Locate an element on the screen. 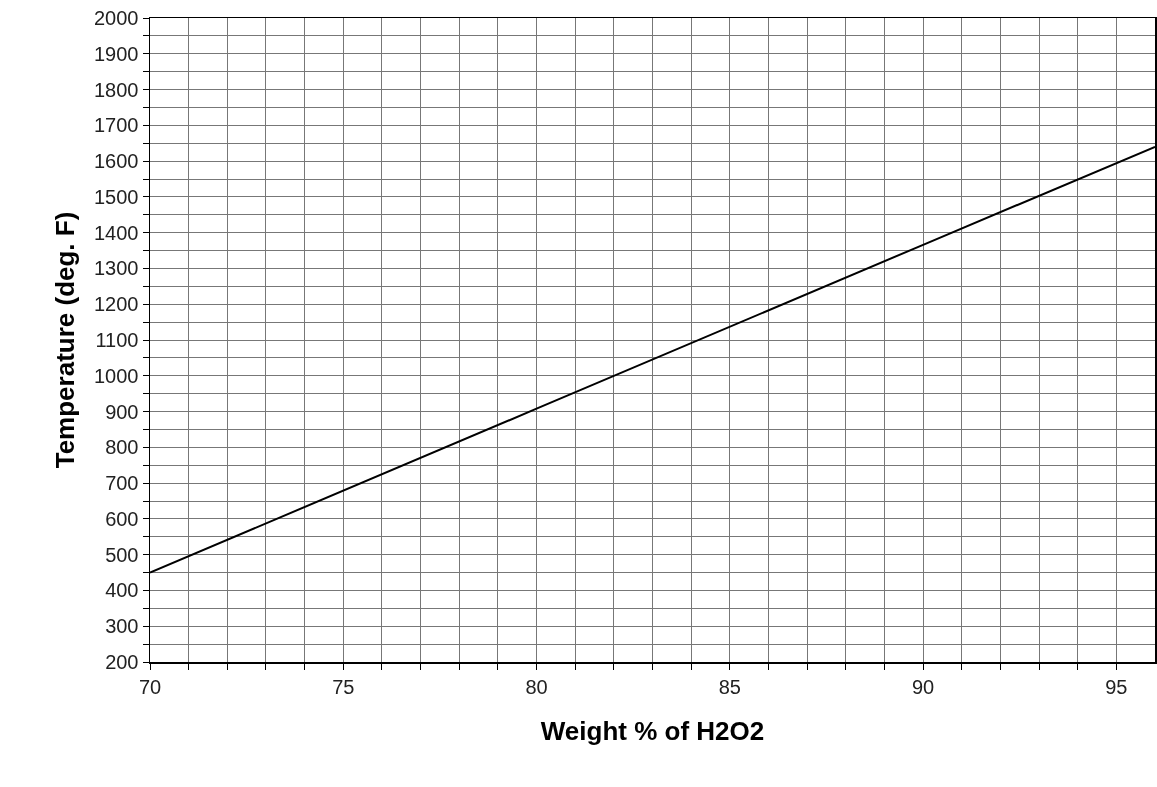 The height and width of the screenshot is (787, 1157). y-tick-label: 600 is located at coordinates (122, 518).